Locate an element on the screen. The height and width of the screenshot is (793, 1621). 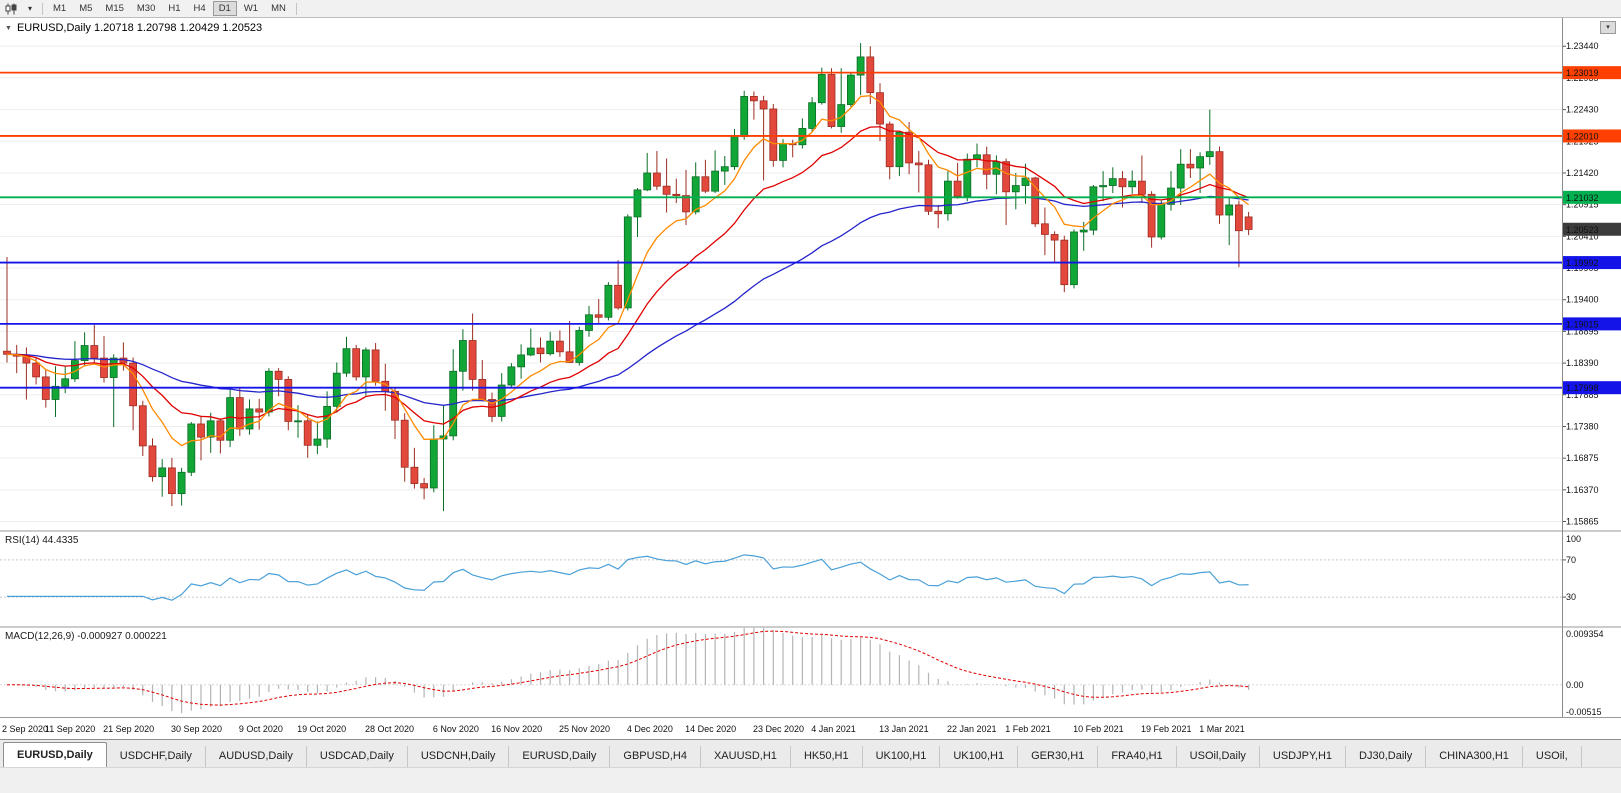
svg-text: 2 Sep 2020 is located at coordinates (25, 729).